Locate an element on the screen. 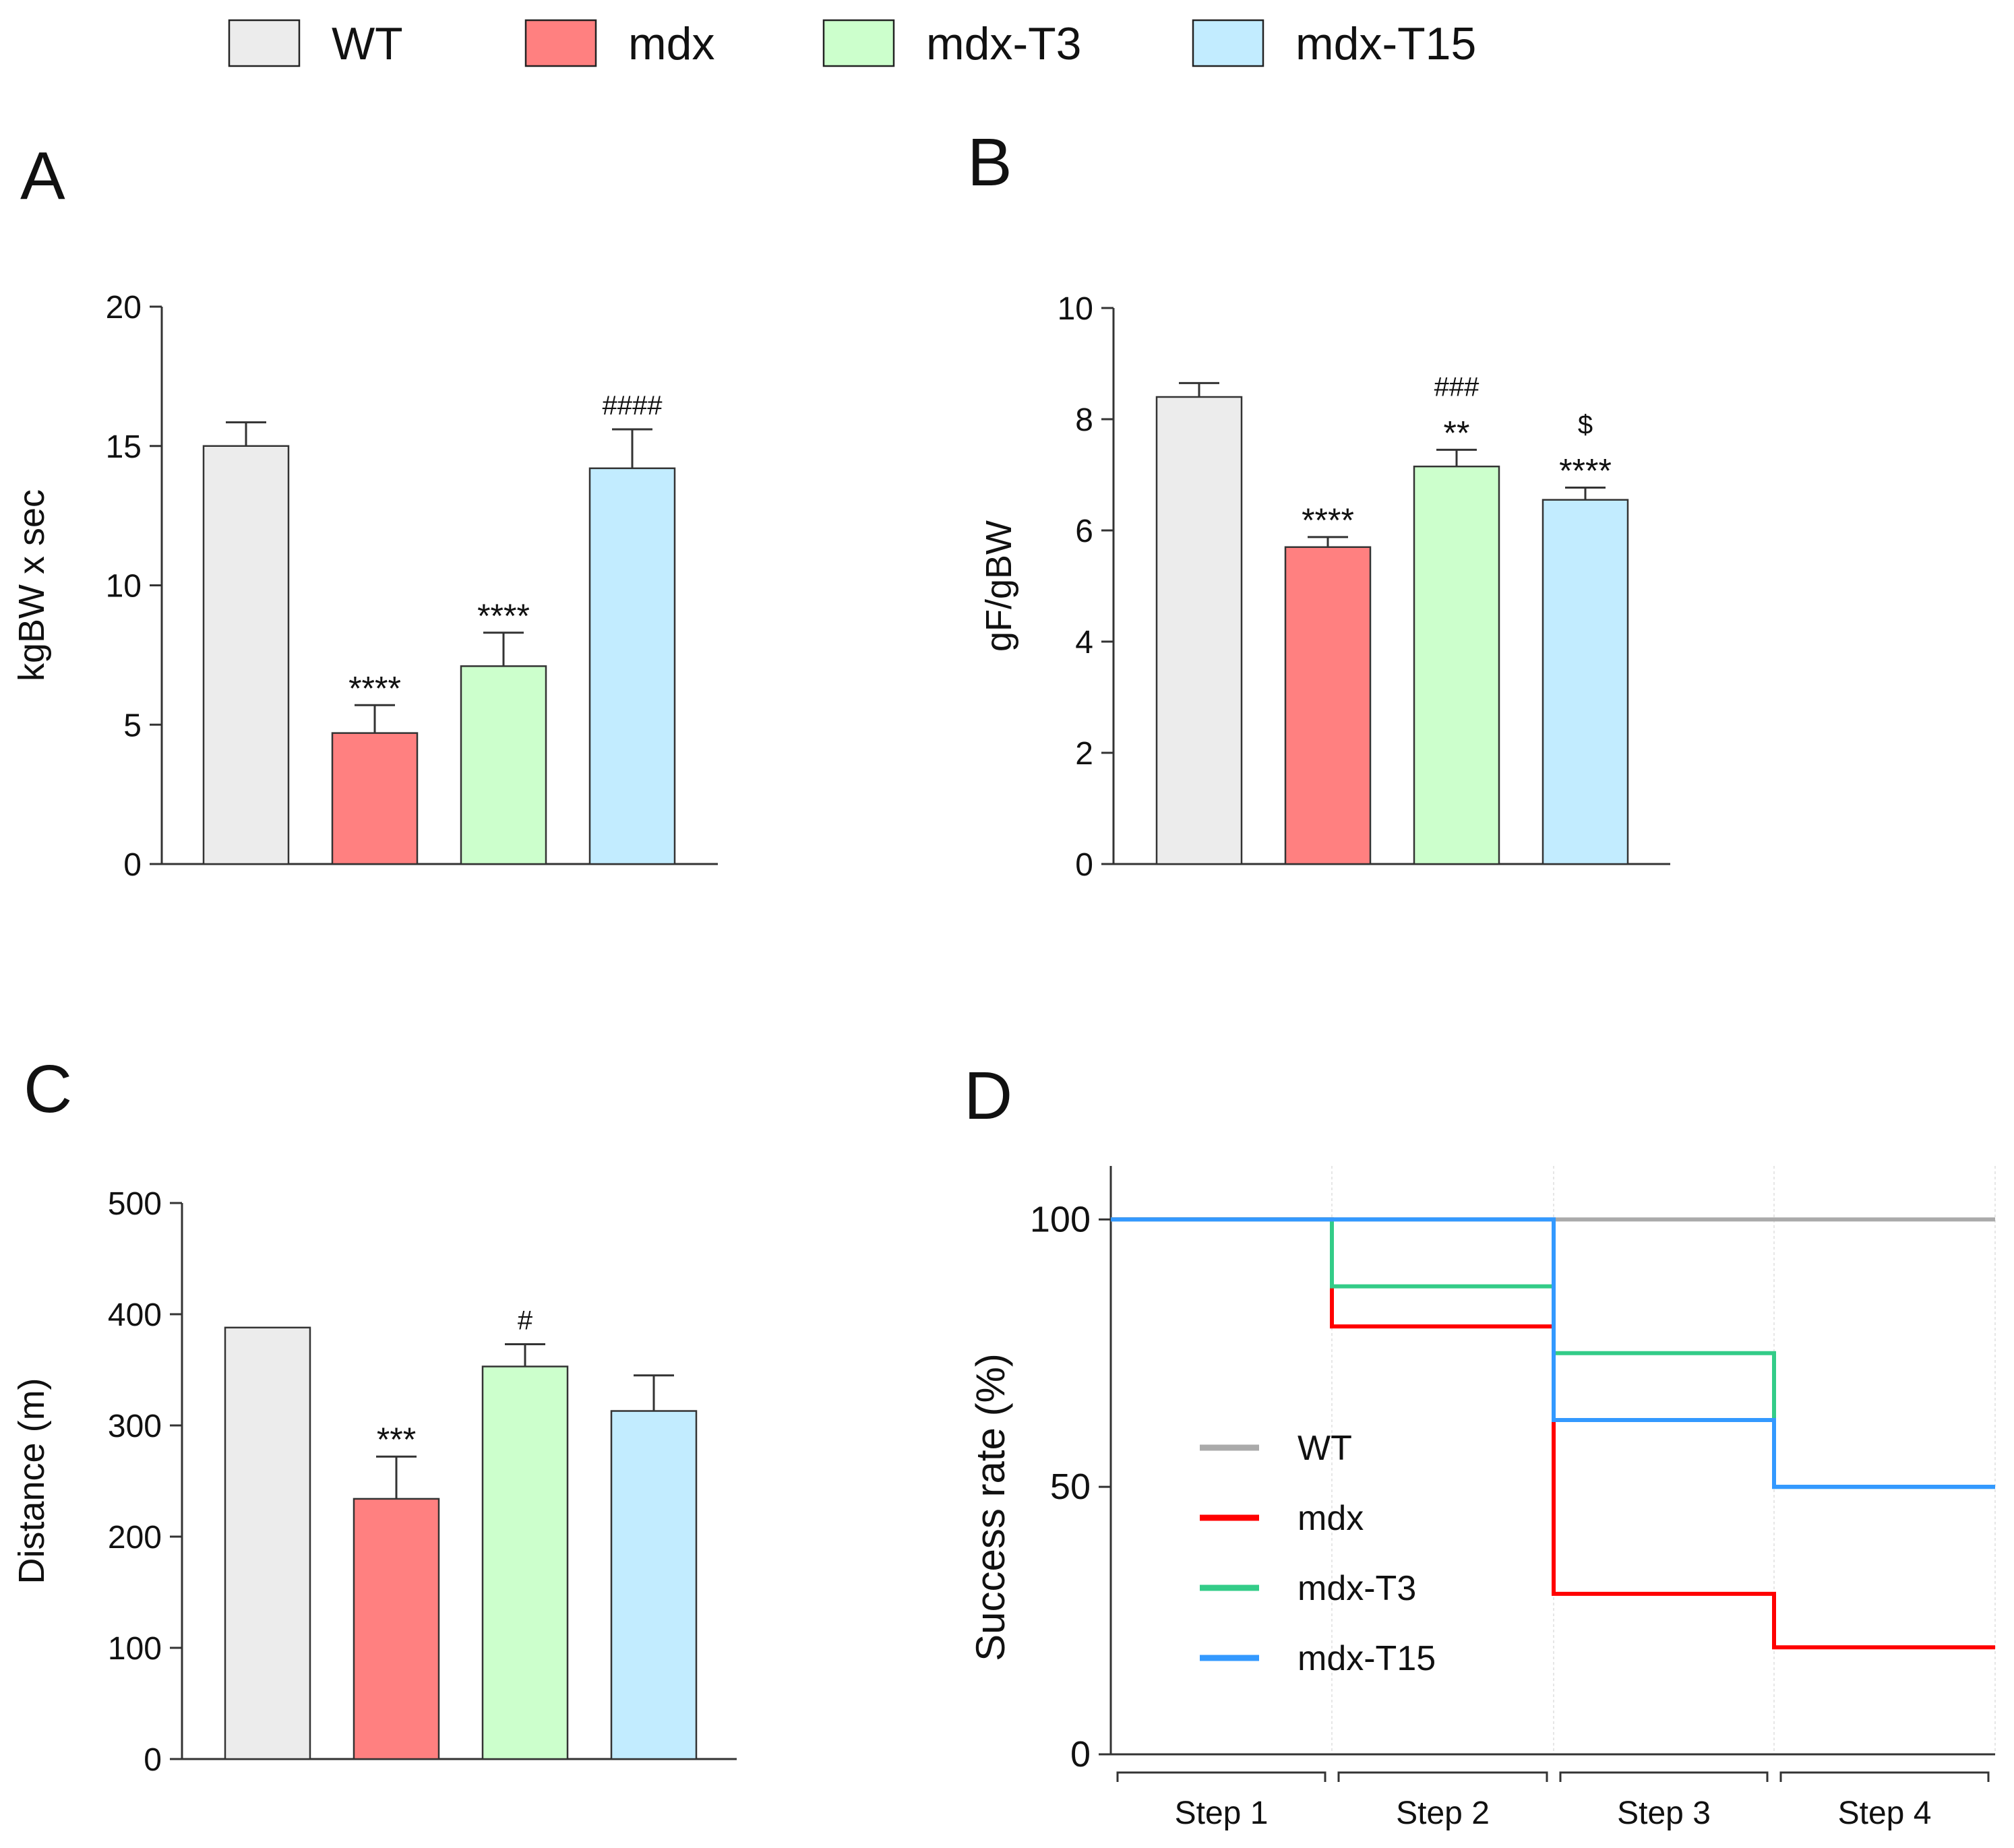  panel-d-legend-label-mdx-t3: mdx-T3 is located at coordinates (1357, 1589).